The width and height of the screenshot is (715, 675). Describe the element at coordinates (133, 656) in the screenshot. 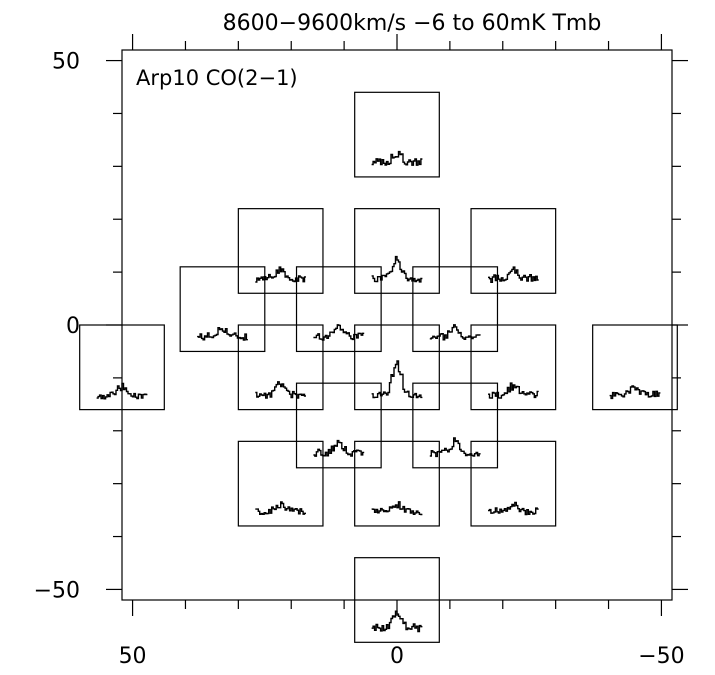

I see `x-tick-label: 50` at that location.